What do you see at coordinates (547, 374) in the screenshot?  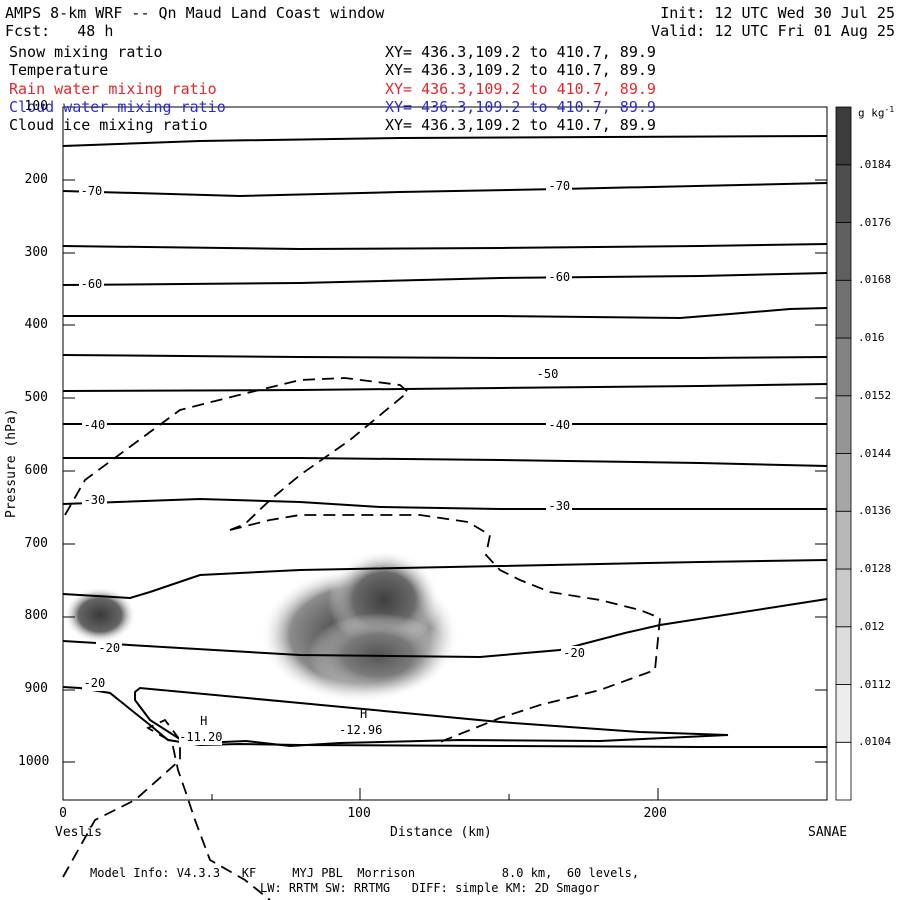 I see `temperature-contour-label: -50` at bounding box center [547, 374].